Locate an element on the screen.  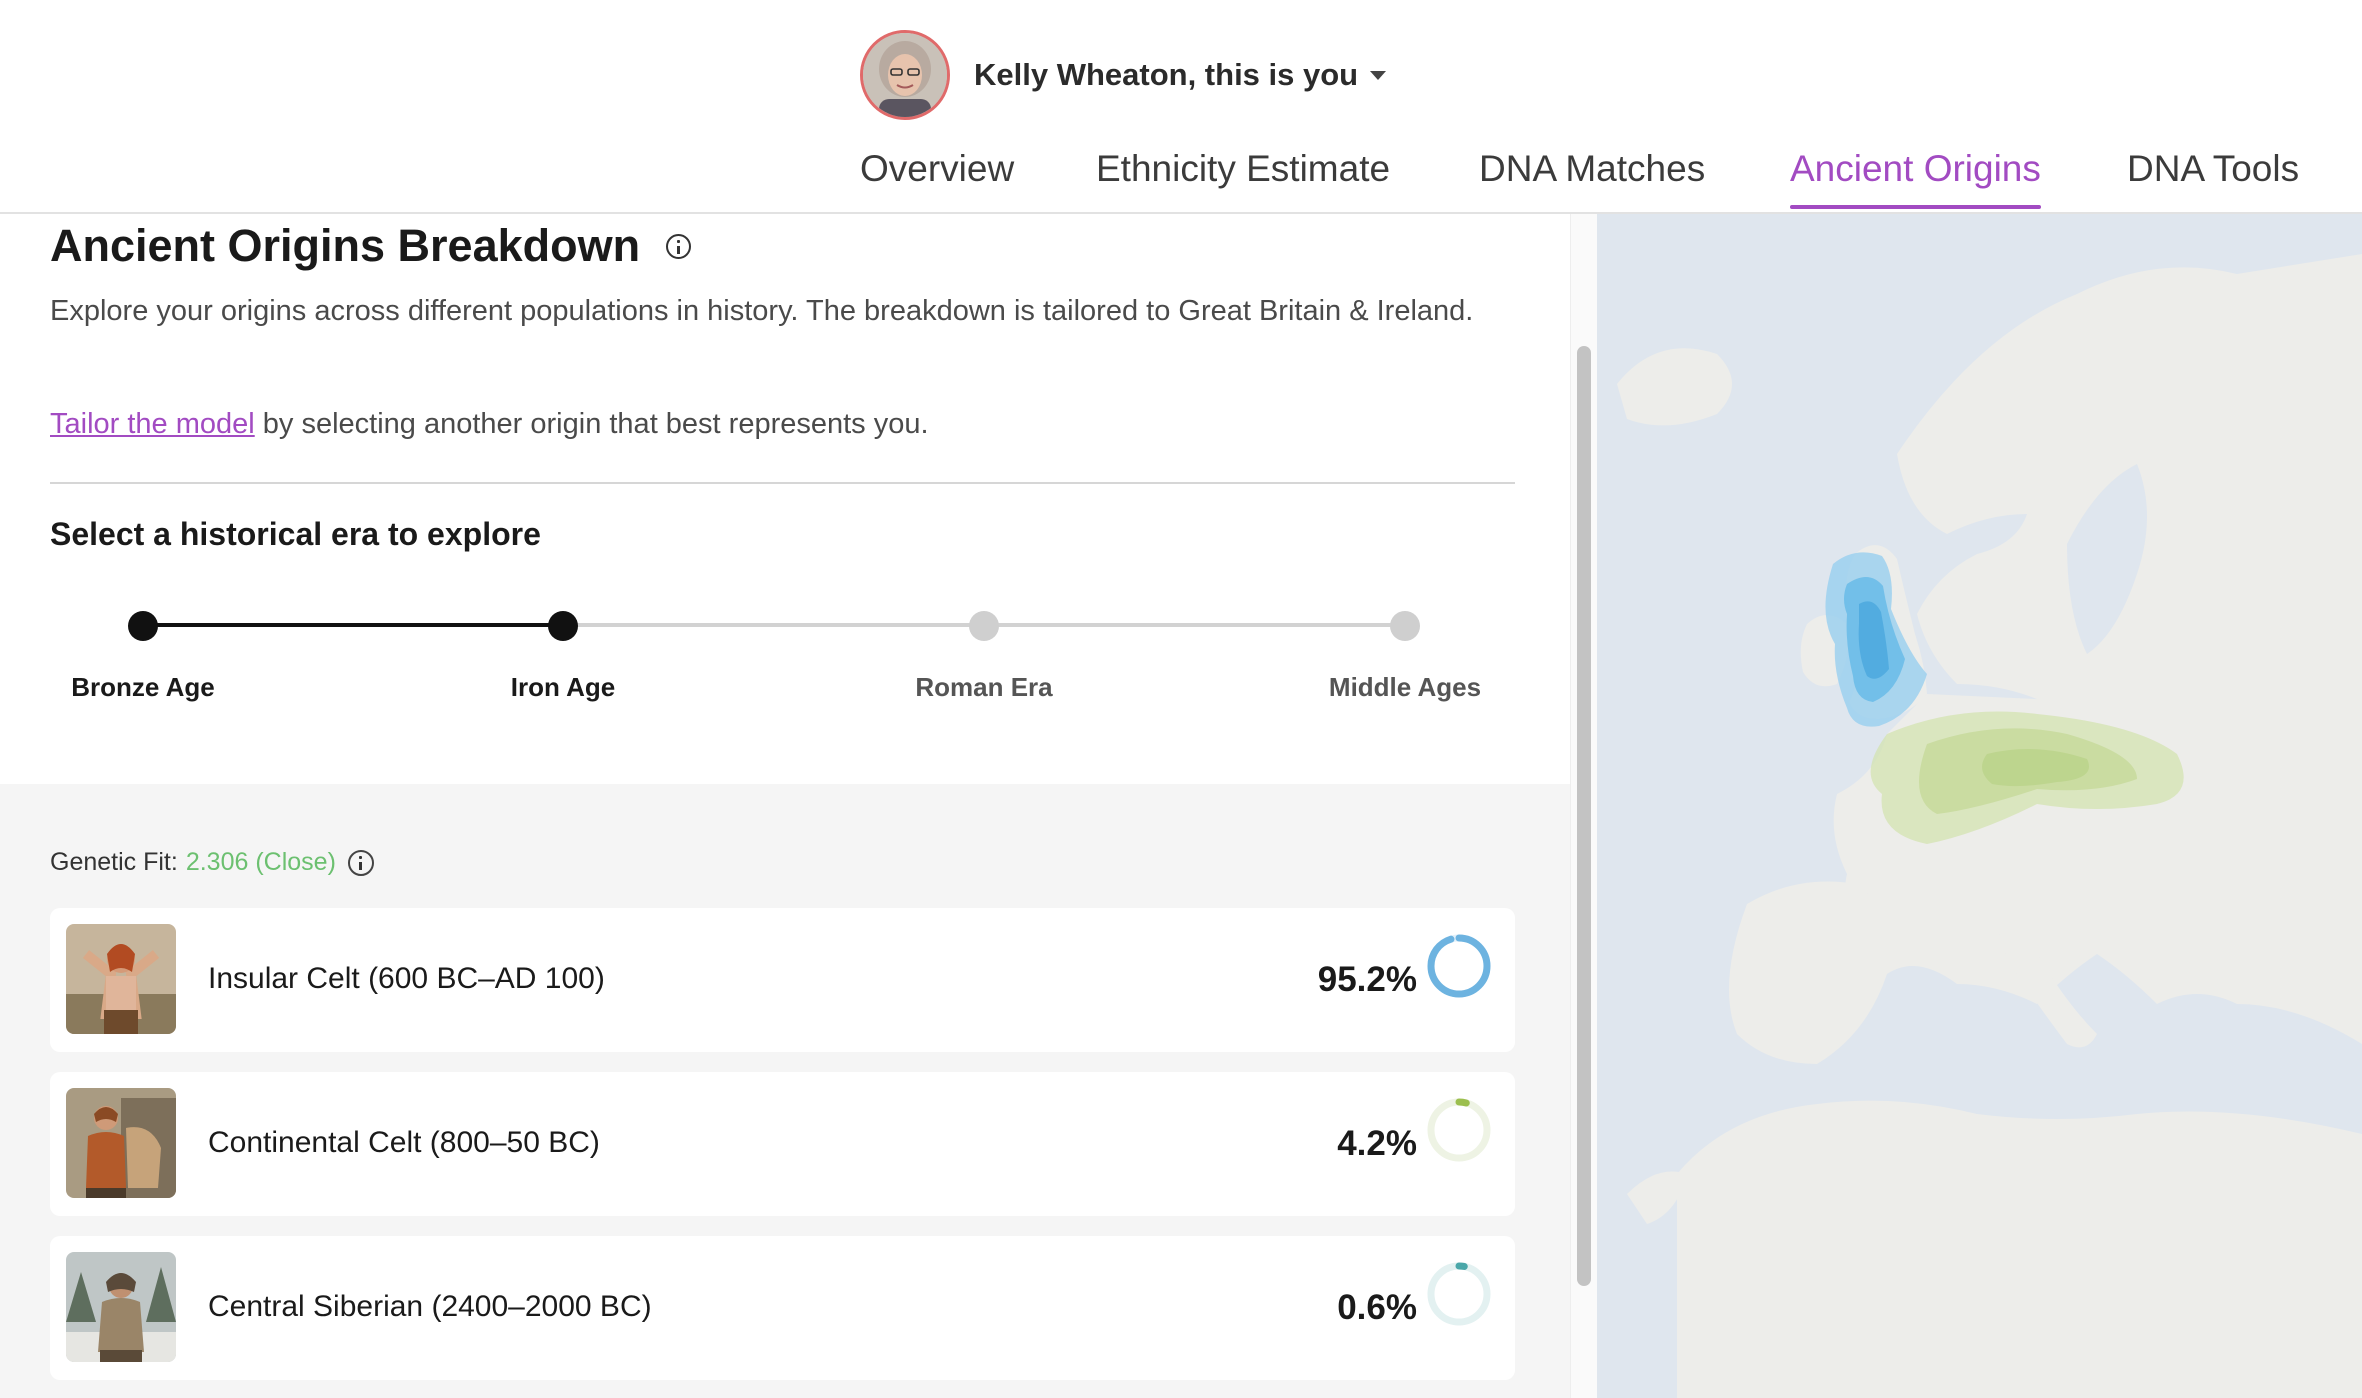
tailor-model-link: Tailor the model is located at coordinates (152, 424).